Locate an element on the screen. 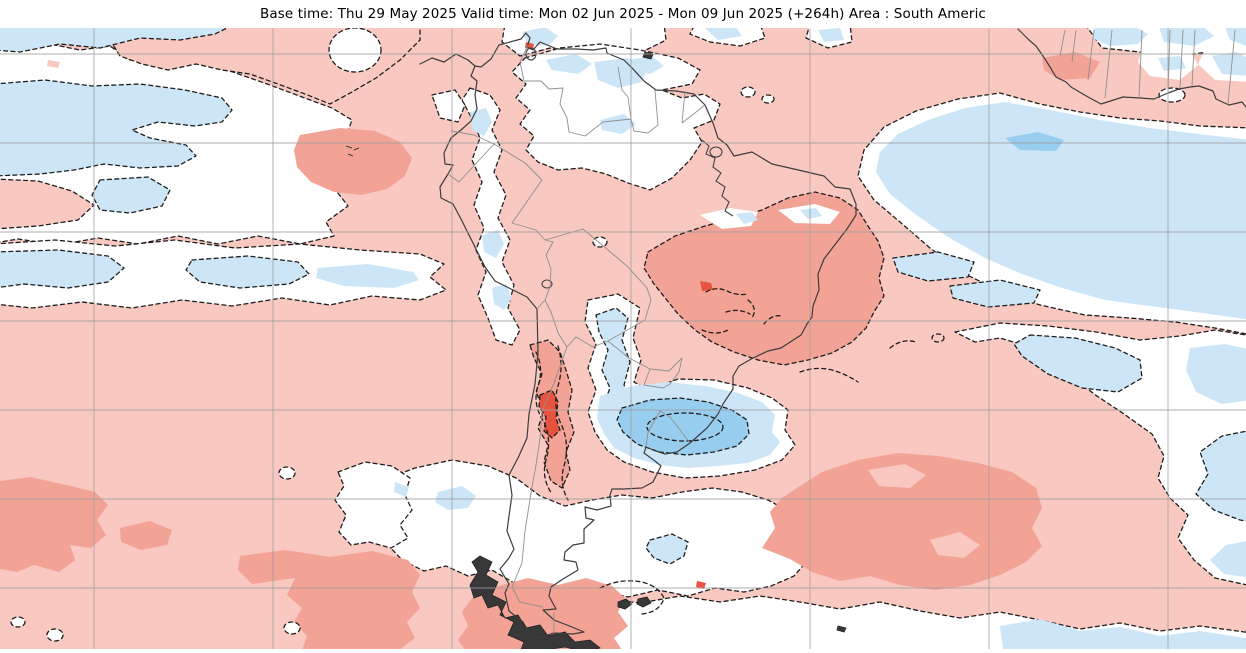 The width and height of the screenshot is (1246, 653). coastline-west-africa is located at coordinates (1131, 68).